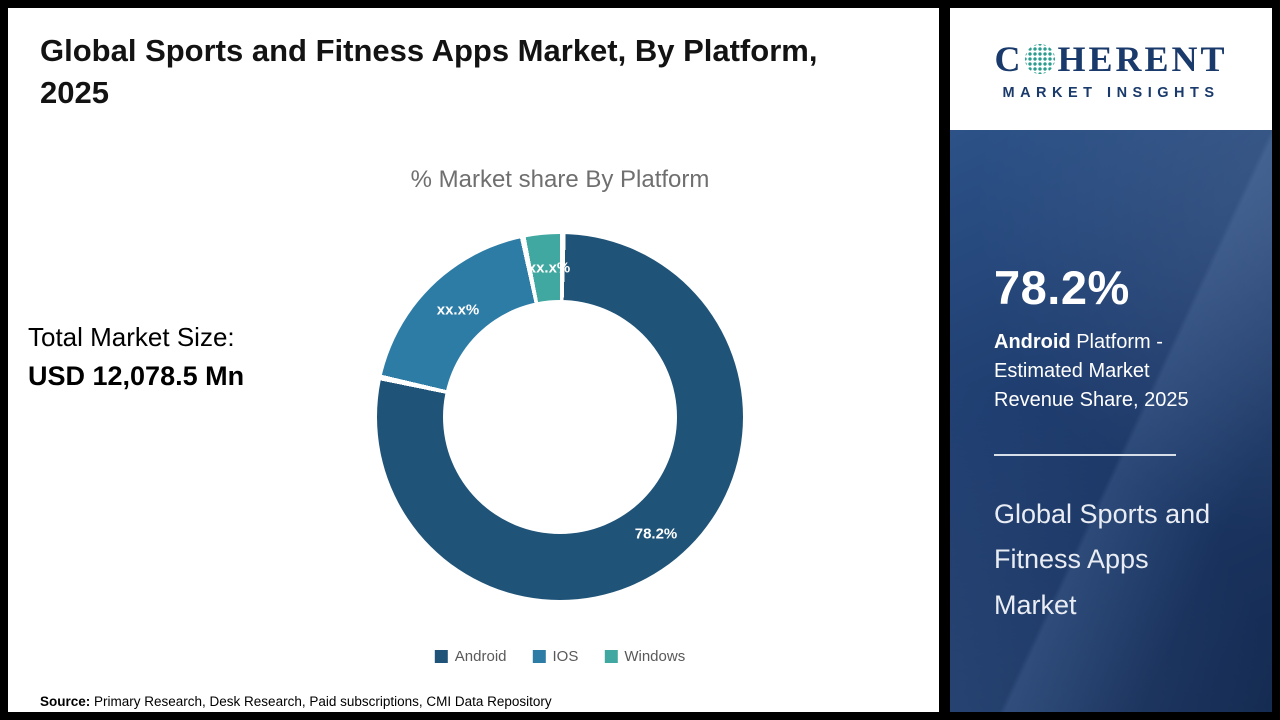 The width and height of the screenshot is (1280, 720). I want to click on legend-item-android: Android, so click(470, 656).